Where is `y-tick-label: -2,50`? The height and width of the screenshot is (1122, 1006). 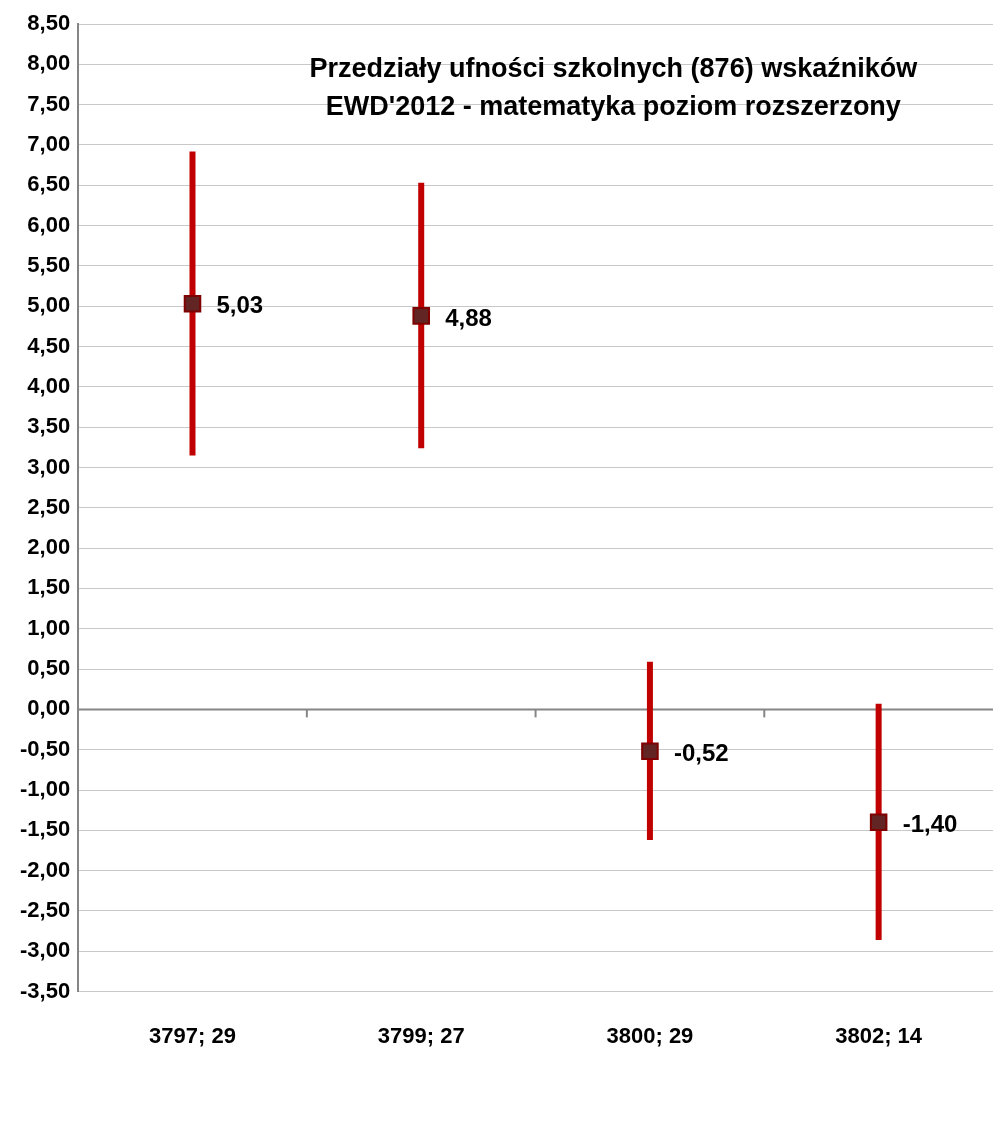
y-tick-label: -2,50 is located at coordinates (45, 910).